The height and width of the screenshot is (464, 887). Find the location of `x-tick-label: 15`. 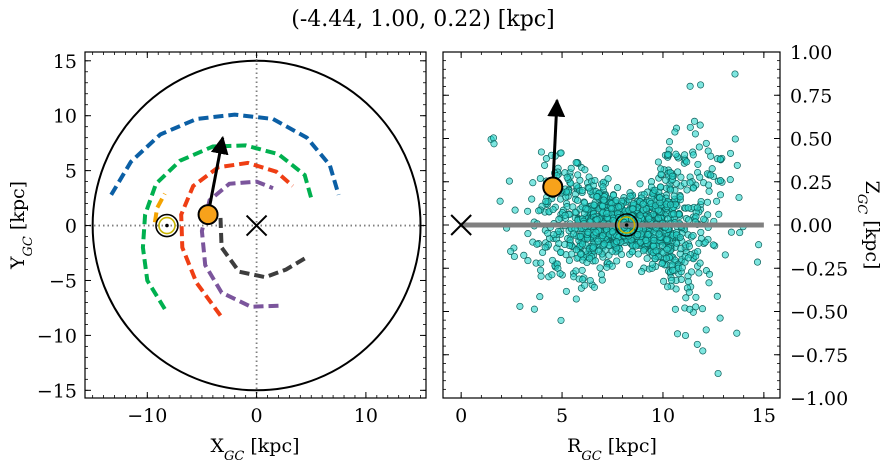

x-tick-label: 15 is located at coordinates (764, 416).